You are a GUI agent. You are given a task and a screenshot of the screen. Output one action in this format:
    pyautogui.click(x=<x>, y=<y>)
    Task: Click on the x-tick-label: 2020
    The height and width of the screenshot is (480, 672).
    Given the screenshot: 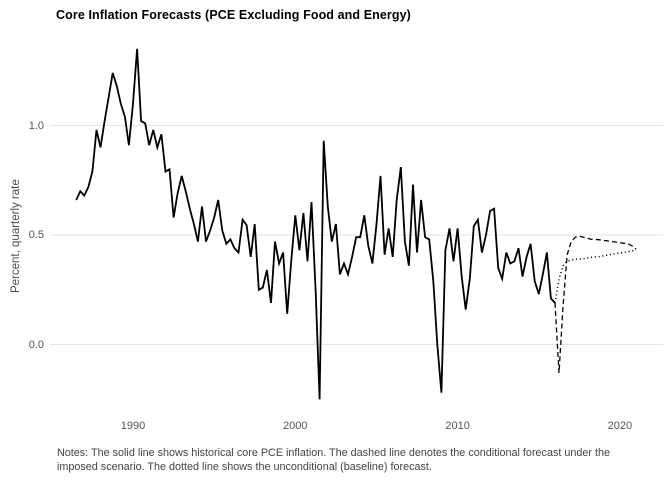 What is the action you would take?
    pyautogui.click(x=620, y=426)
    